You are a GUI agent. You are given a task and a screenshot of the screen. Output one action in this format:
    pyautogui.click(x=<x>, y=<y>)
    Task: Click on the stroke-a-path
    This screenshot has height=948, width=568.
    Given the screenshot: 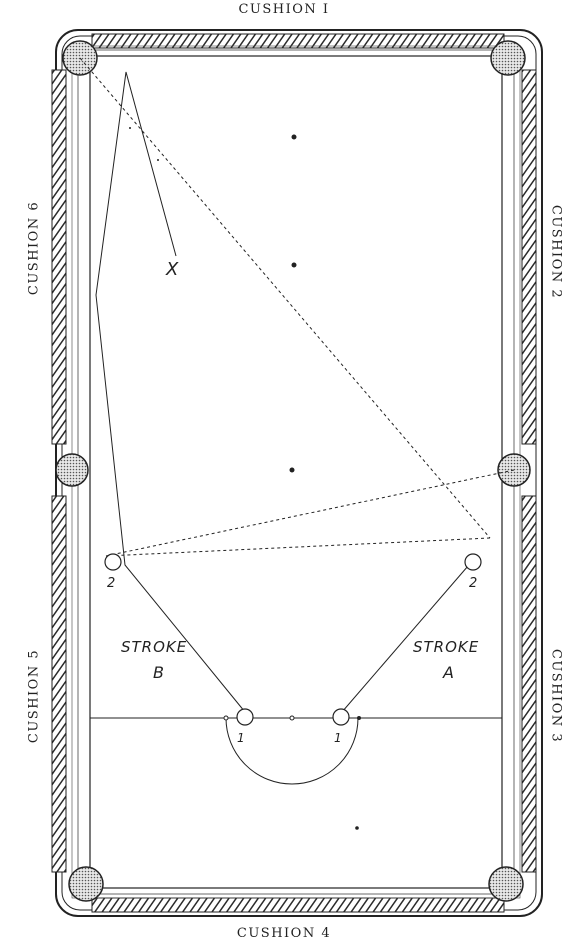 What is the action you would take?
    pyautogui.click(x=405, y=639)
    